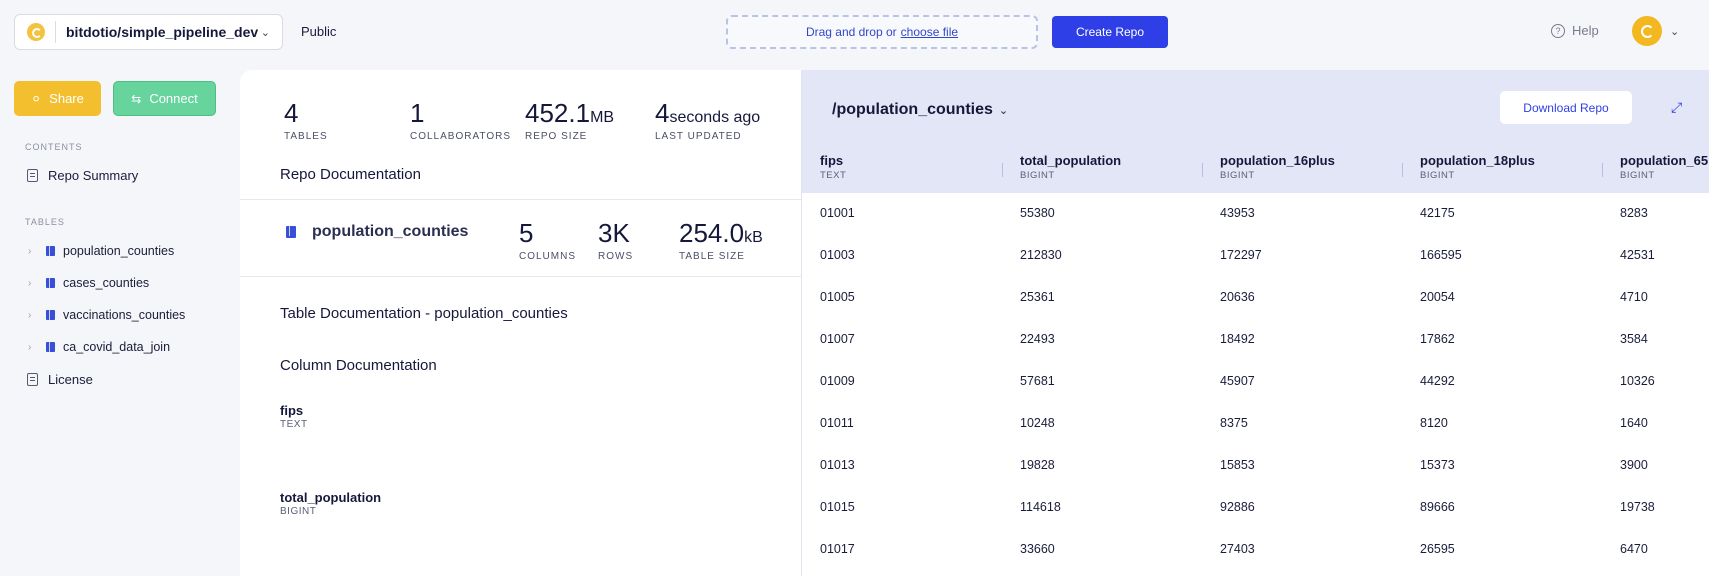  I want to click on table-cell: 15853, so click(1237, 465).